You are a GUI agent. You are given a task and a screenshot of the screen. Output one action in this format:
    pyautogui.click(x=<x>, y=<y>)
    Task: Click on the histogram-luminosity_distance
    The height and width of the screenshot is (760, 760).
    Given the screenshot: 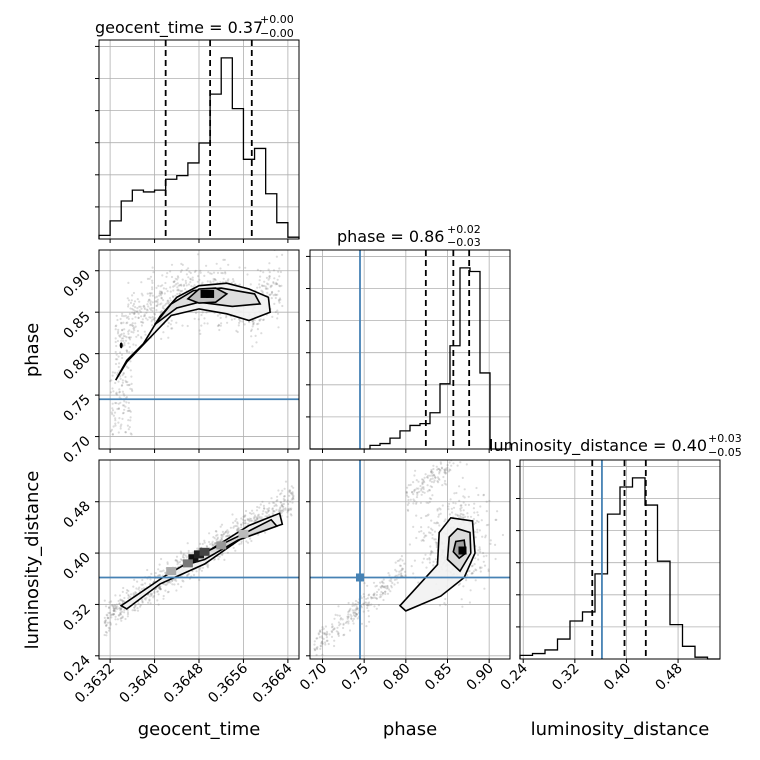 What is the action you would take?
    pyautogui.click(x=619, y=568)
    